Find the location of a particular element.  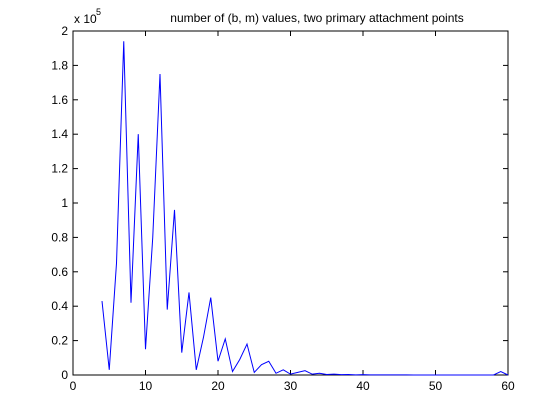

x-tick-label: 10 is located at coordinates (146, 386).